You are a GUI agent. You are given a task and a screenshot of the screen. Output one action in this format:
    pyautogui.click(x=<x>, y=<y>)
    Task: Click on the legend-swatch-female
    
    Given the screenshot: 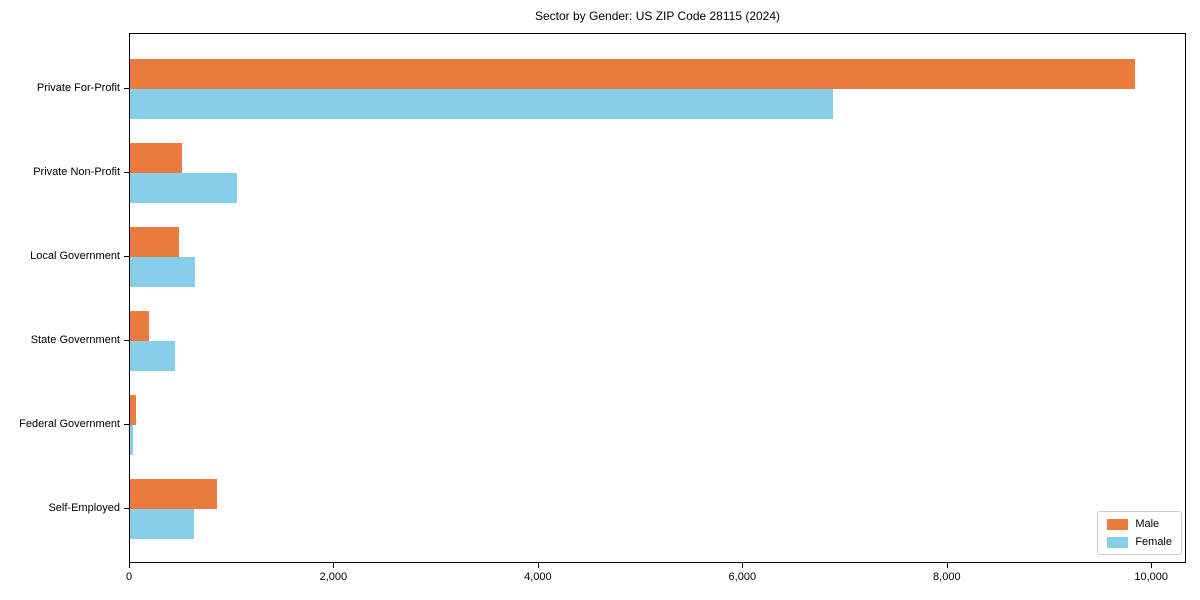 What is the action you would take?
    pyautogui.click(x=1118, y=542)
    